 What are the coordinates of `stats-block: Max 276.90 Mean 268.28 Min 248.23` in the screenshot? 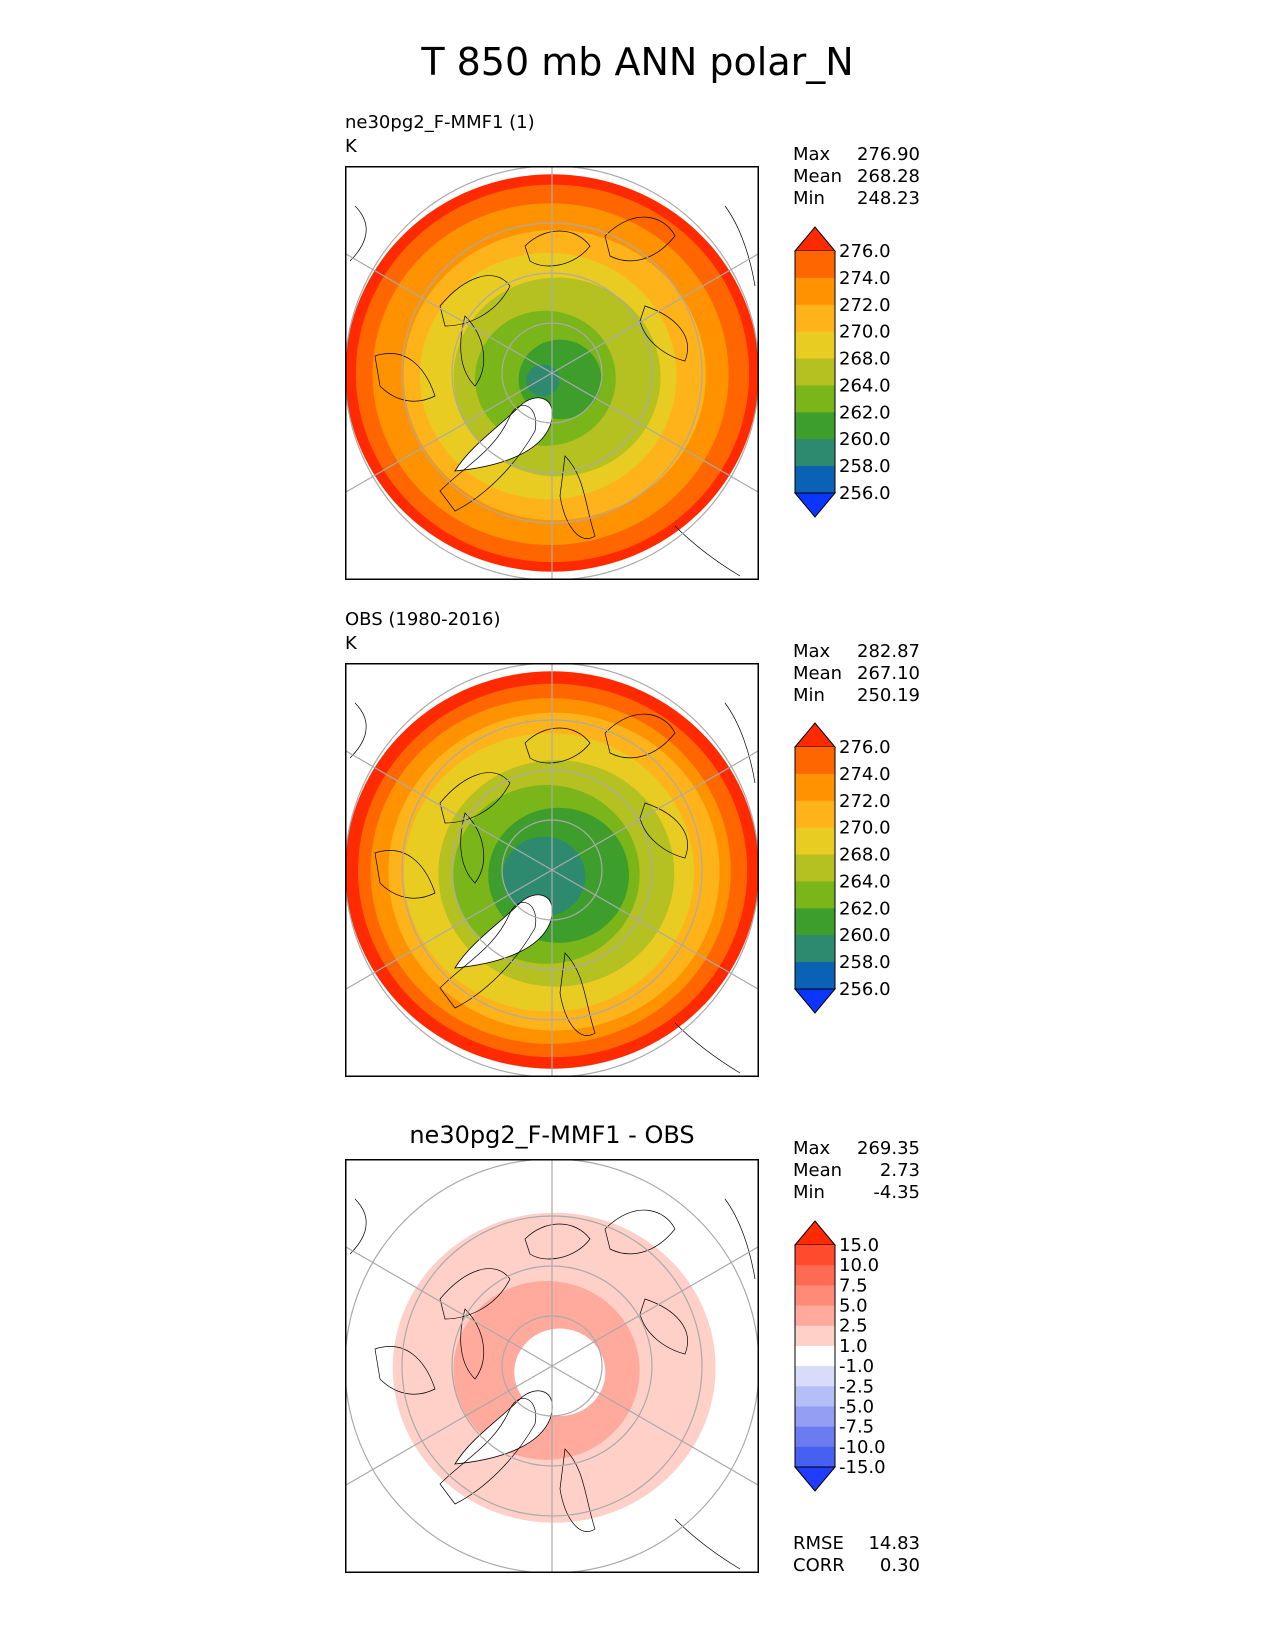 It's located at (856, 177).